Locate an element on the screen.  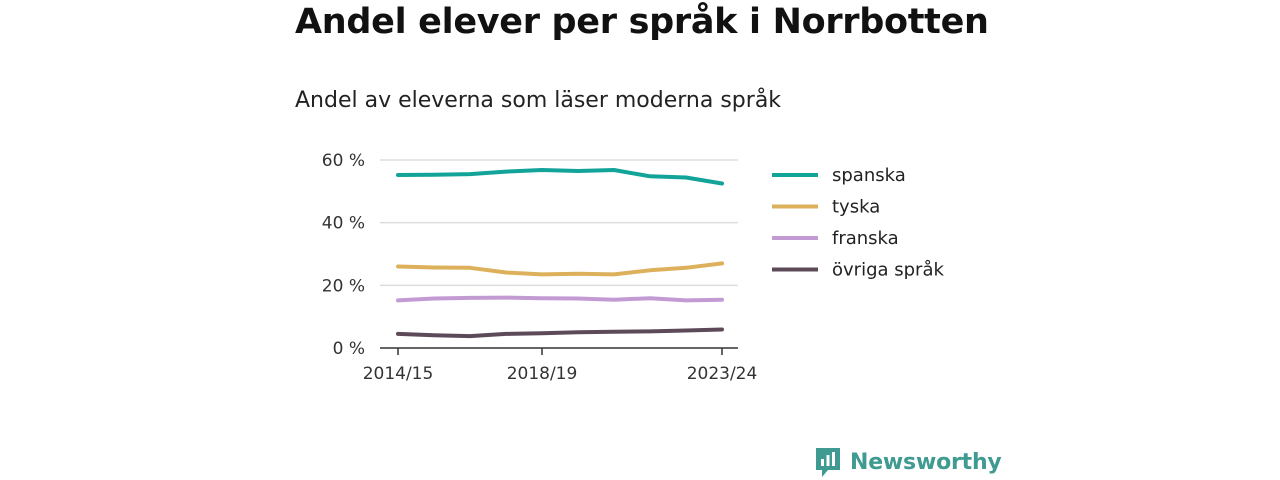
newsworthy-logo-icon is located at coordinates (828, 462).